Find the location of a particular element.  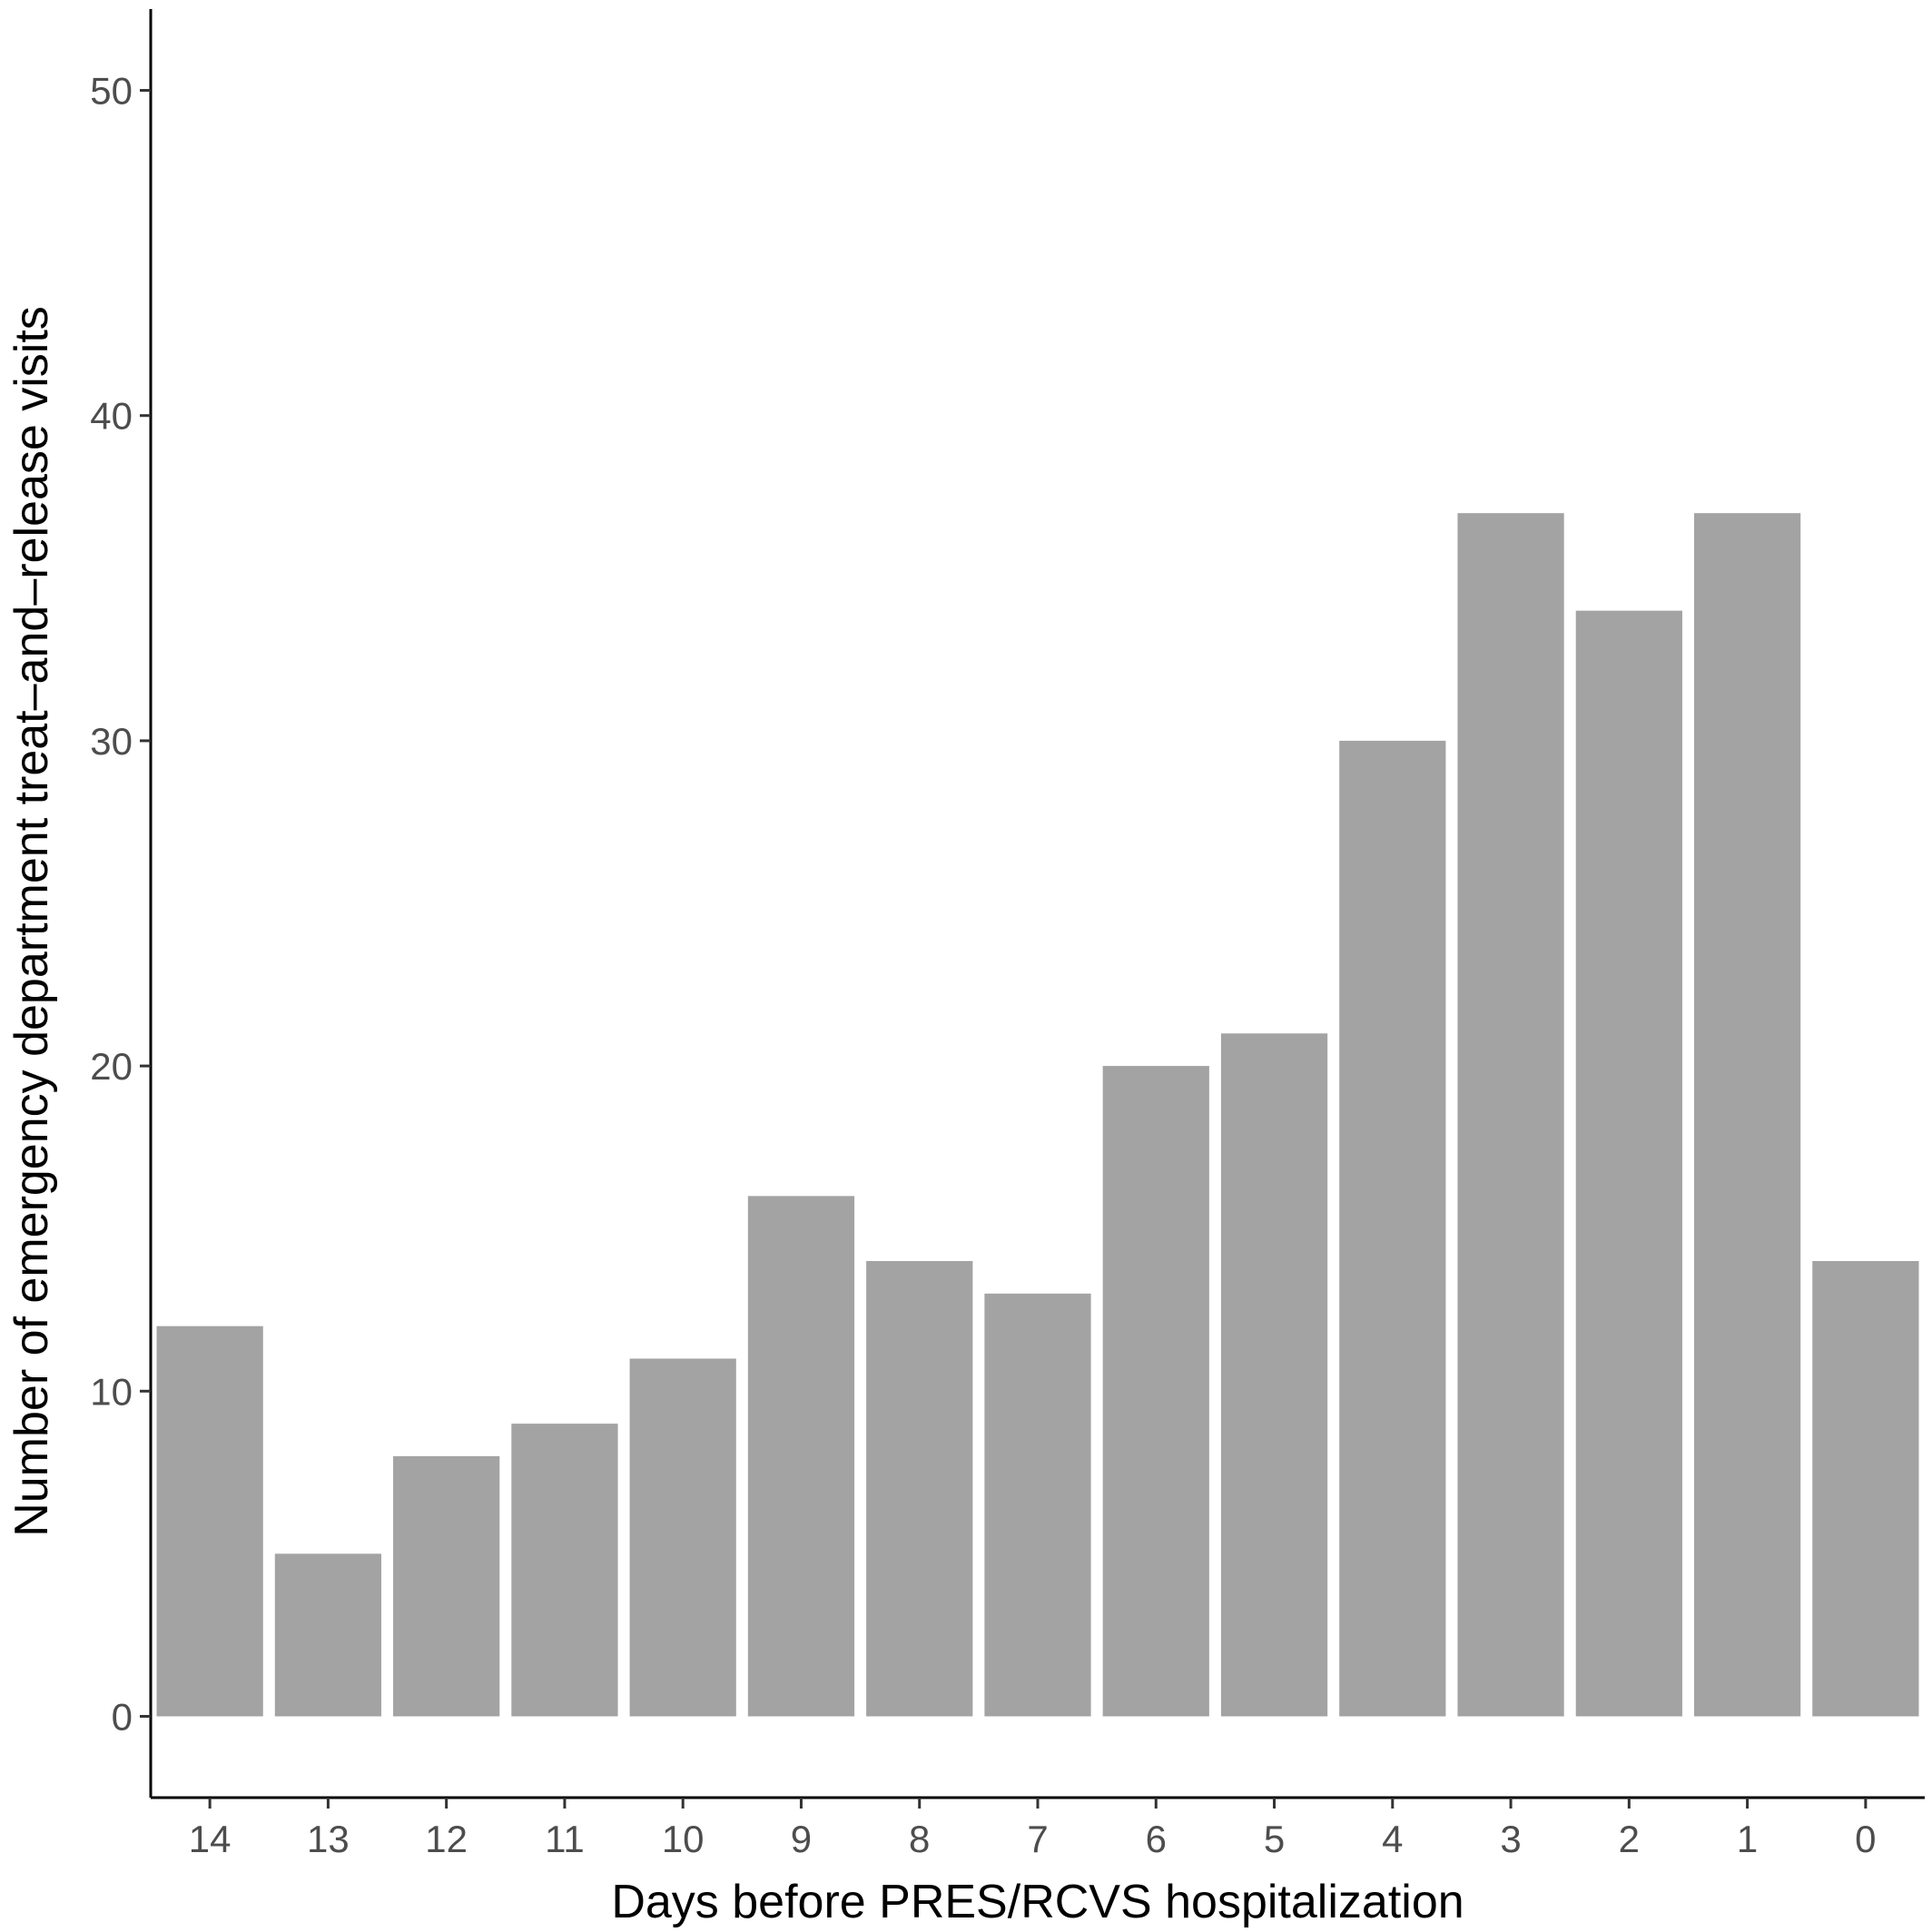

x-tick-label: 11 is located at coordinates (565, 1839).